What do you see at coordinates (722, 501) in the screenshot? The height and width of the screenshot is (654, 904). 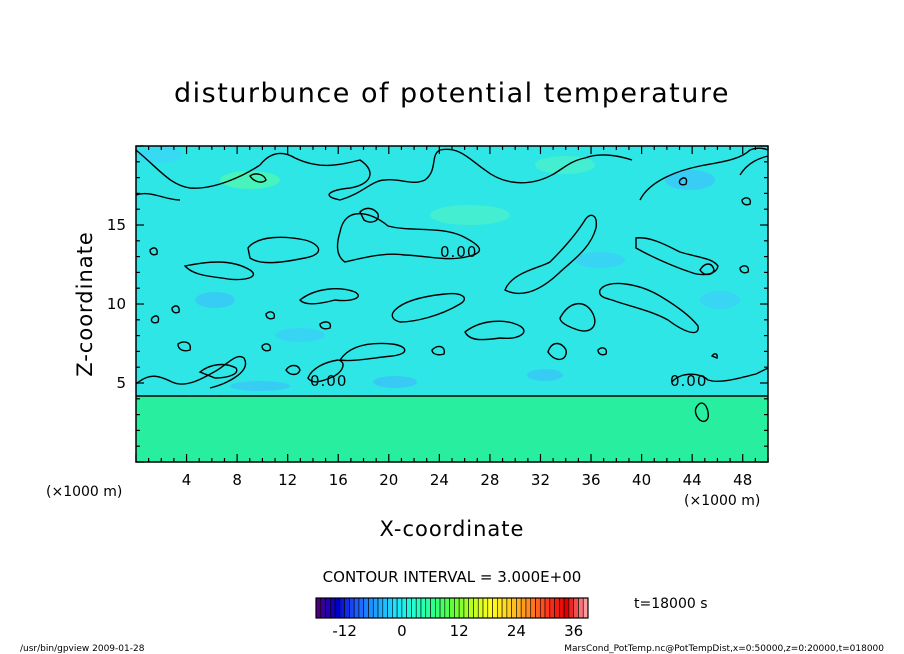 I see `x-unit-right: (×1000 m)` at bounding box center [722, 501].